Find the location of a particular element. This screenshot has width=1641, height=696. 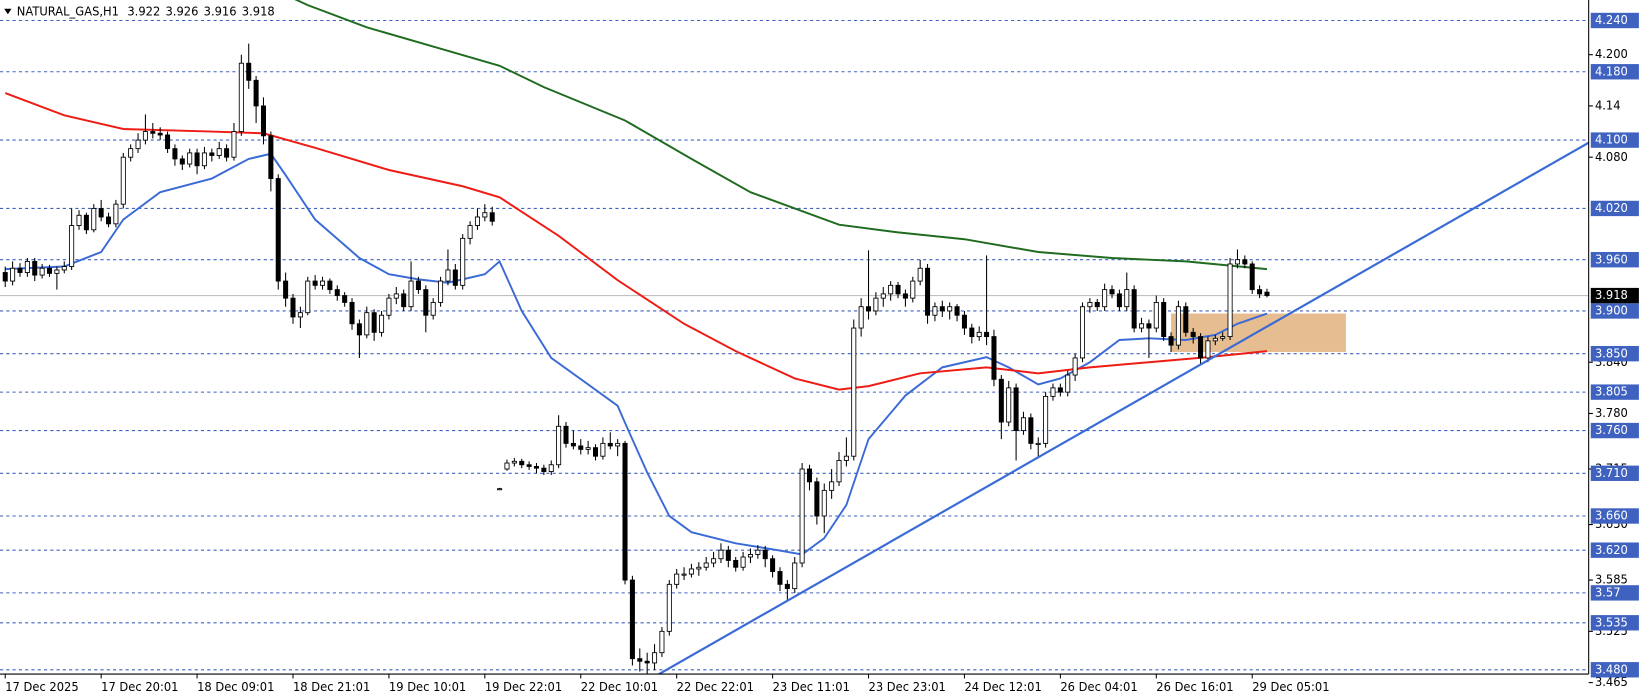

x-tick-label: 19 Dec 10:01 is located at coordinates (427, 687).